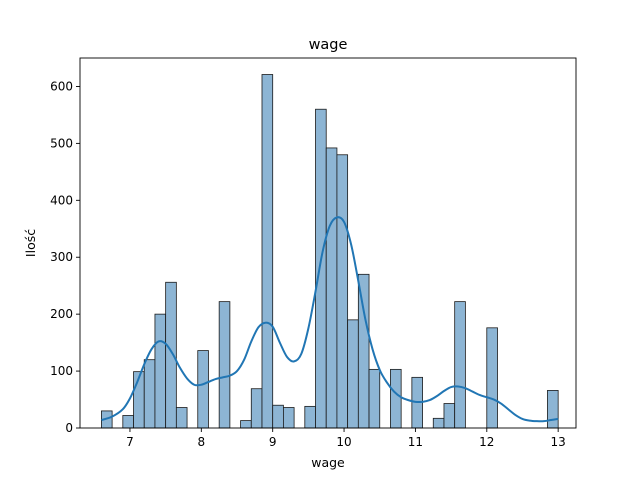  I want to click on y-tick-label: 500, so click(61, 143).